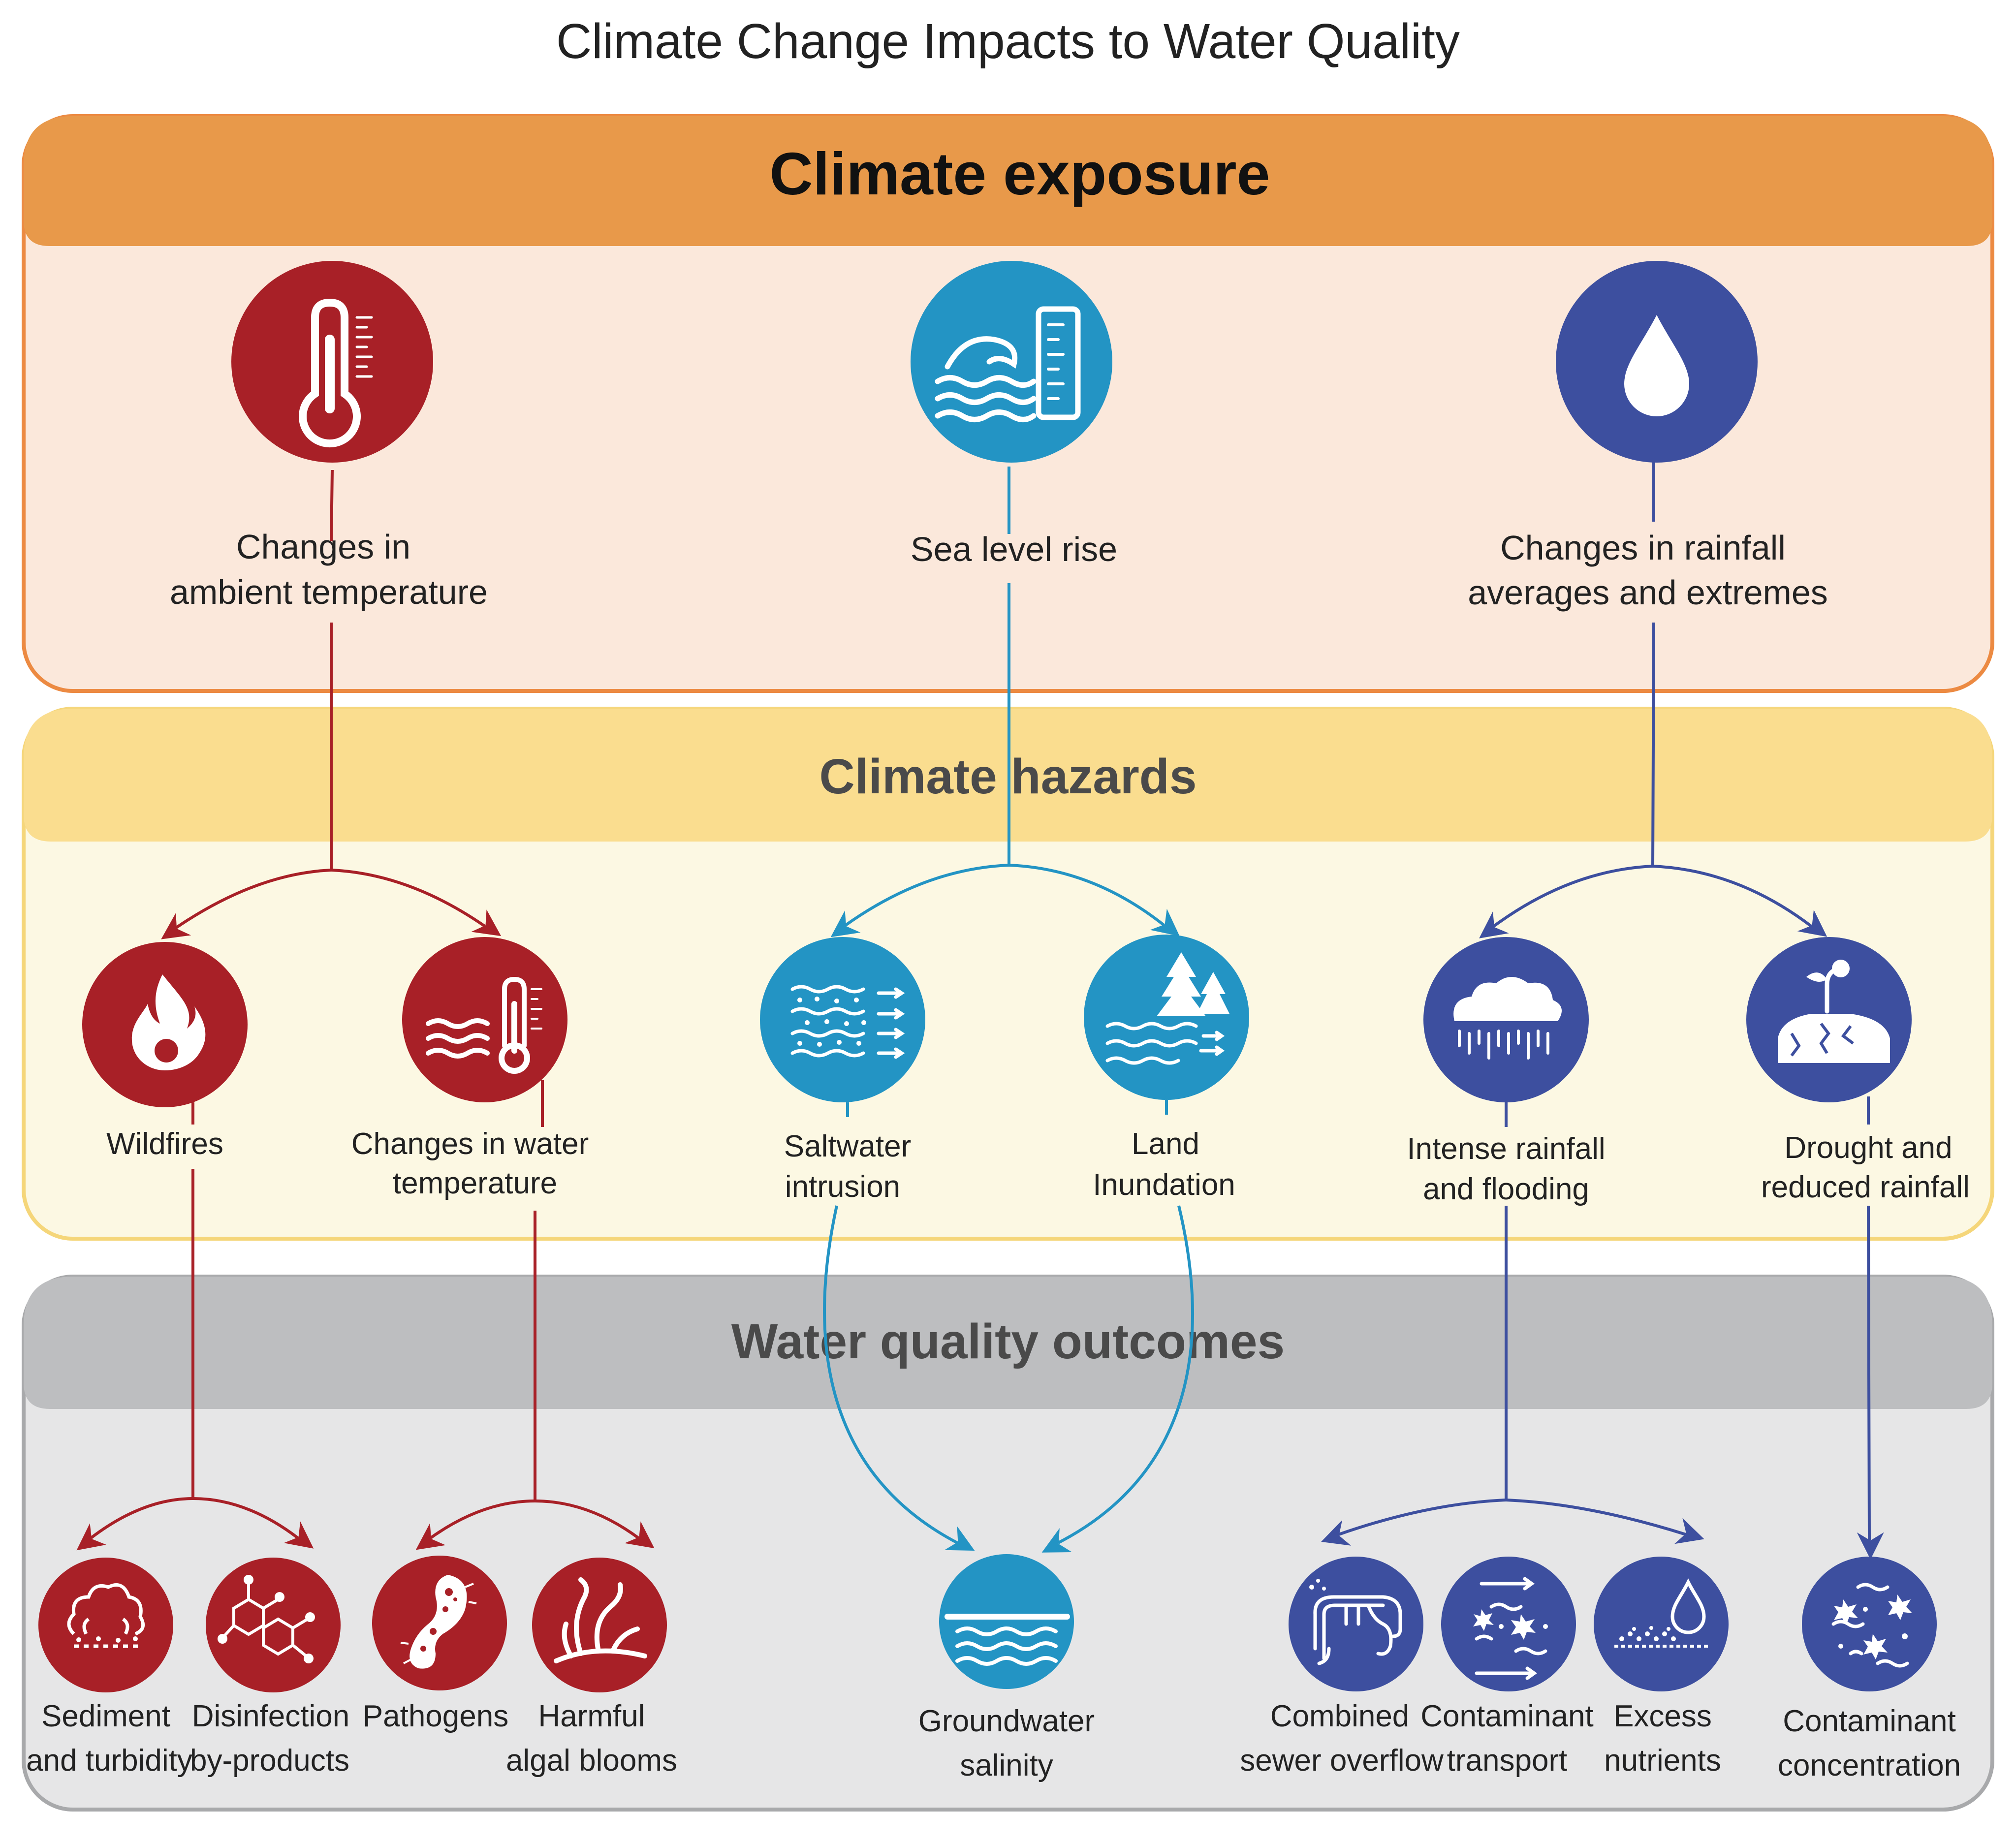 The height and width of the screenshot is (1844, 2016). I want to click on flooded-trees-icon, so click(1167, 1008).